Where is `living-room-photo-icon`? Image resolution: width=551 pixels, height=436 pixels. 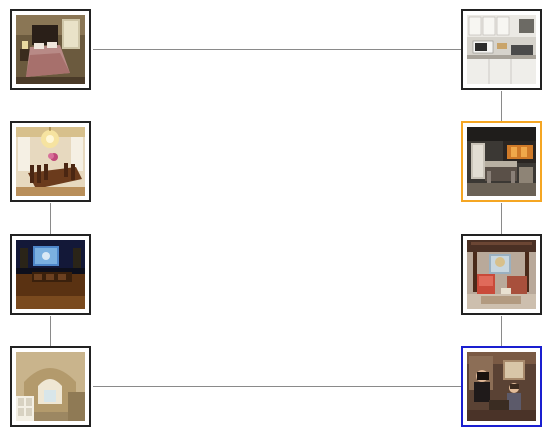
living-room-photo-icon is located at coordinates (501, 274).